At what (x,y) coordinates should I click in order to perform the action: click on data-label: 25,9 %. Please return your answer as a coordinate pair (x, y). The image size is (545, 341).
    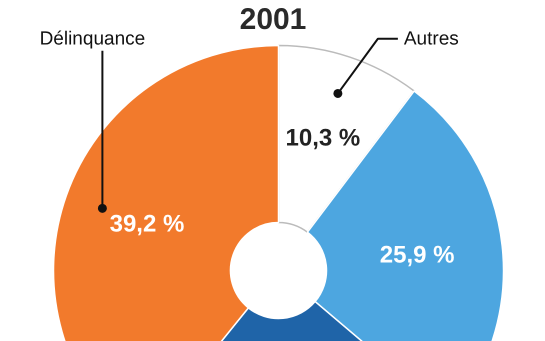
    Looking at the image, I should click on (417, 255).